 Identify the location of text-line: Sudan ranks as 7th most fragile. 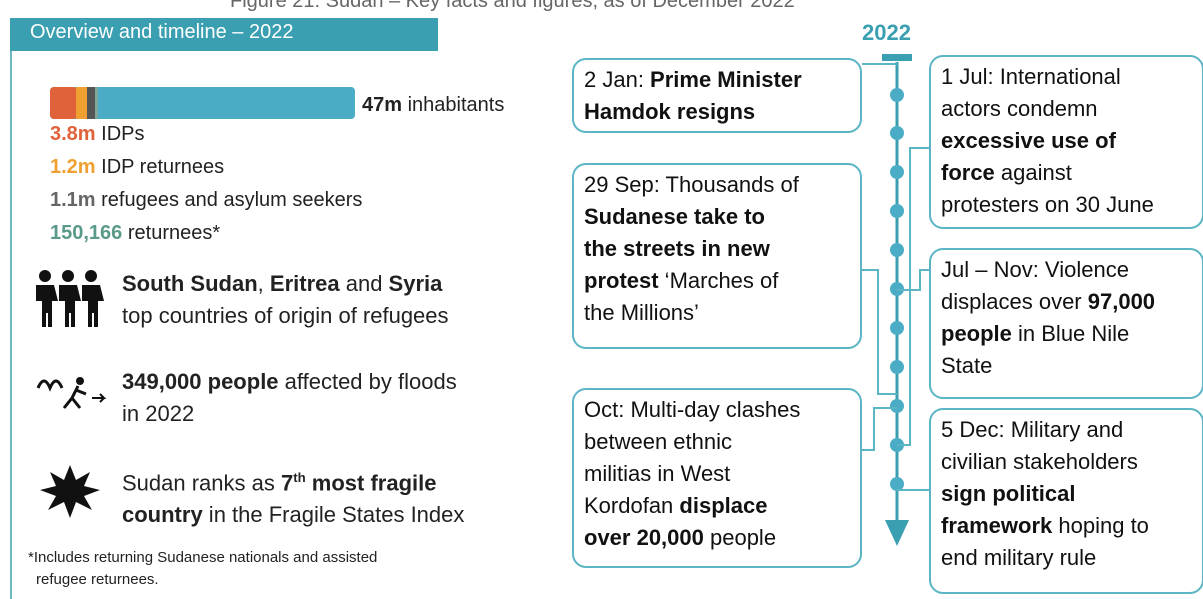
(293, 480).